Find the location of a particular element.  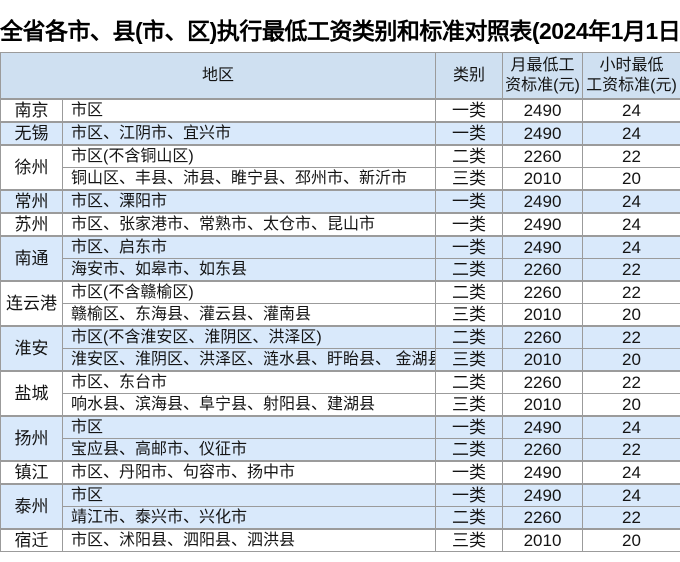

table-row: 海安市、如皋市、如东县 二类 2260 22 is located at coordinates (340, 270).